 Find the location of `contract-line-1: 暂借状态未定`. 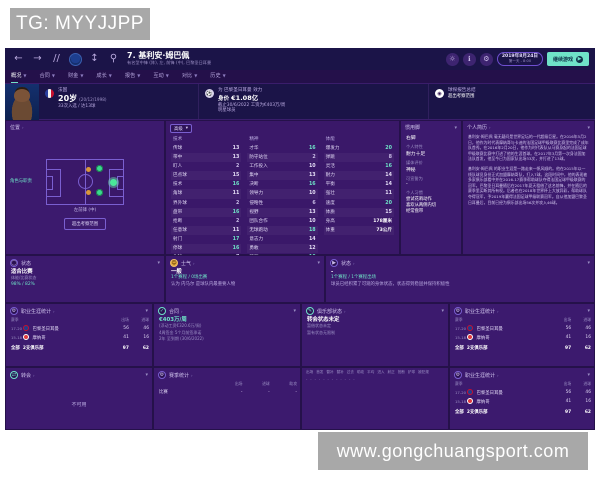

contract-line-1: 暂借状态未定 is located at coordinates (319, 326).